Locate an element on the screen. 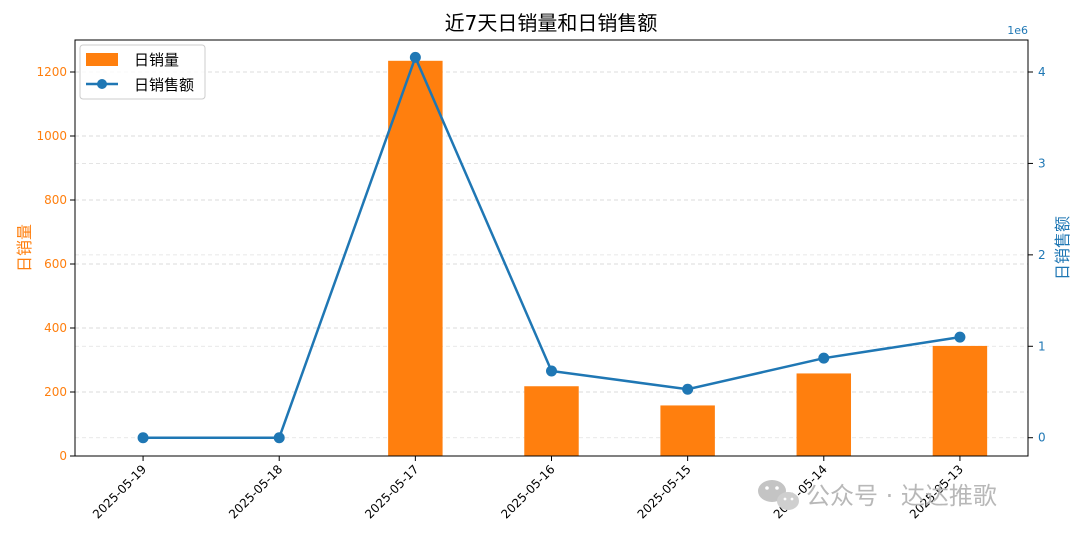  right-axis-offset: 1e6 is located at coordinates (1017, 30).